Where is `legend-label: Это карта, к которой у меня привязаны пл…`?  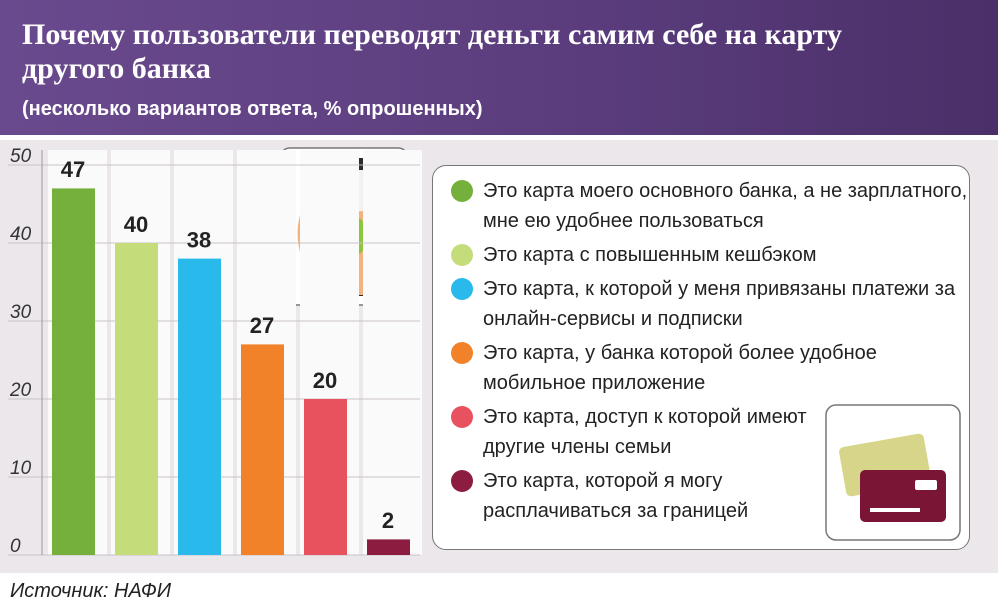
legend-label: Это карта, к которой у меня привязаны пл… is located at coordinates (719, 304).